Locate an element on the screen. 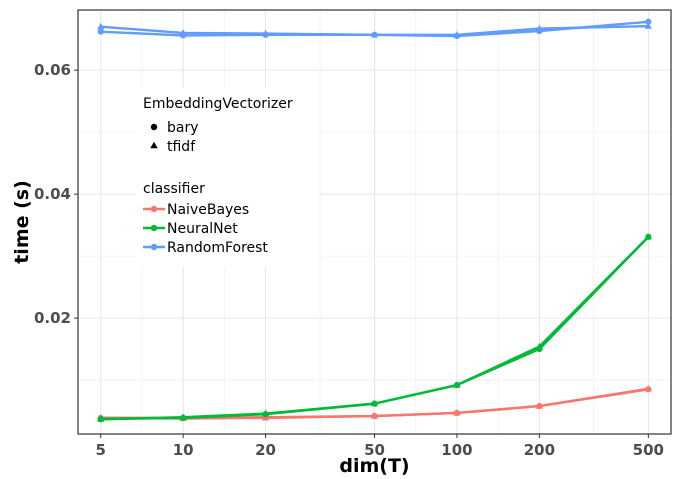 The image size is (683, 479). x-tick-label: 200 is located at coordinates (539, 450).